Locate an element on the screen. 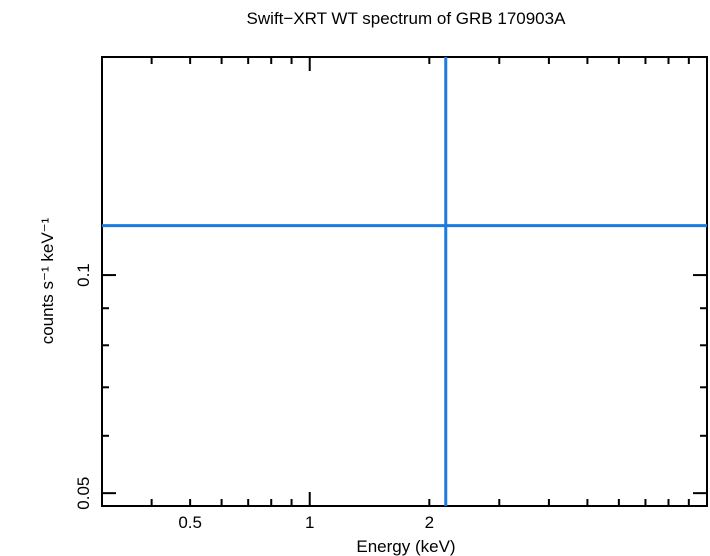 This screenshot has width=710, height=556. x-tick-label: 2 is located at coordinates (429, 522).